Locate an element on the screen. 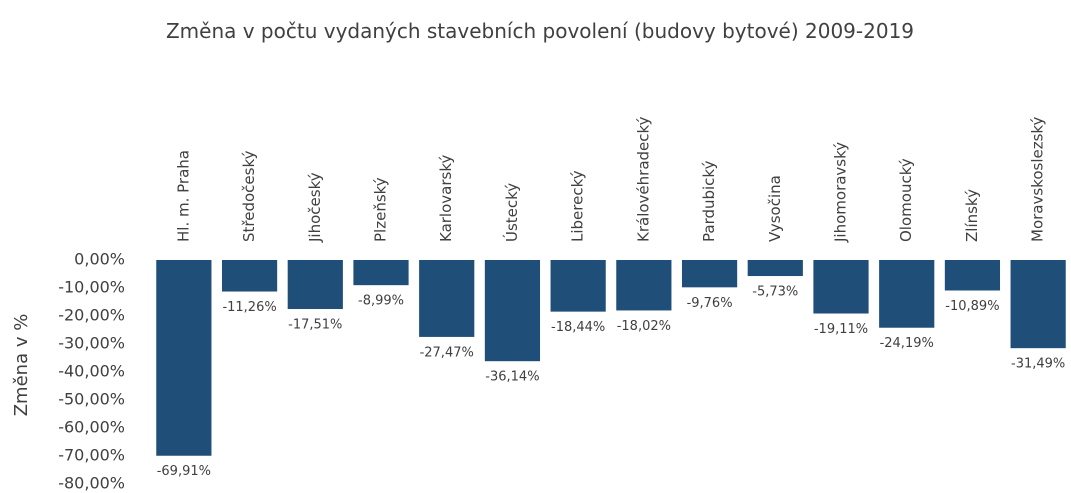  x-tick-label: Zlínský is located at coordinates (972, 215).